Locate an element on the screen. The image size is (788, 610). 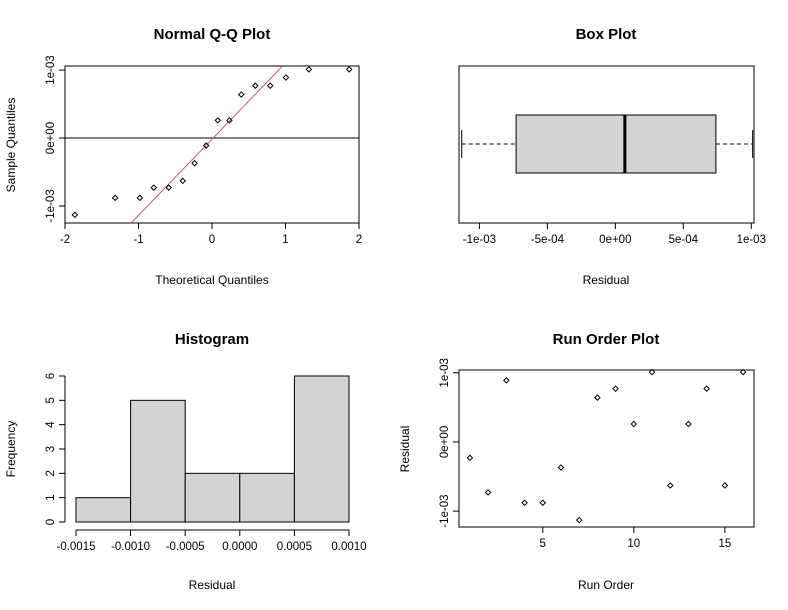
qq-x-tick-label: -2 is located at coordinates (65, 240).